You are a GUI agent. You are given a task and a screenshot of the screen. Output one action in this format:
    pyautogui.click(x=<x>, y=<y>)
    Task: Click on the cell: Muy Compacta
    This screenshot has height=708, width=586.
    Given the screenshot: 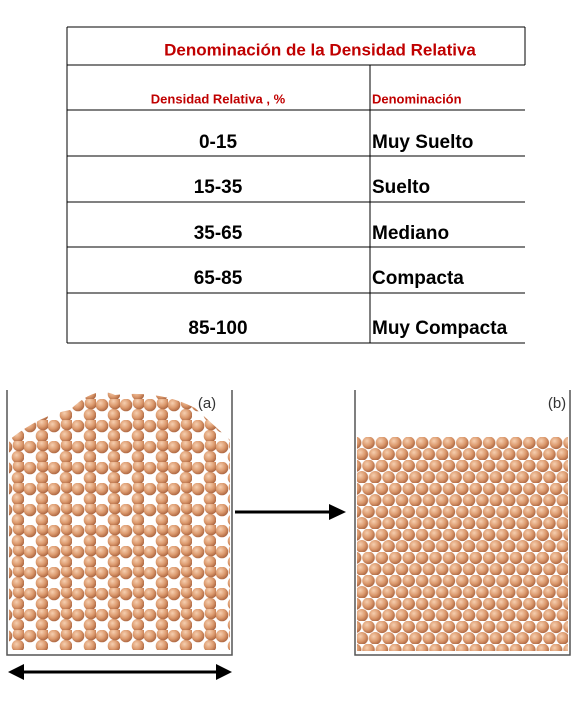 What is the action you would take?
    pyautogui.click(x=440, y=328)
    